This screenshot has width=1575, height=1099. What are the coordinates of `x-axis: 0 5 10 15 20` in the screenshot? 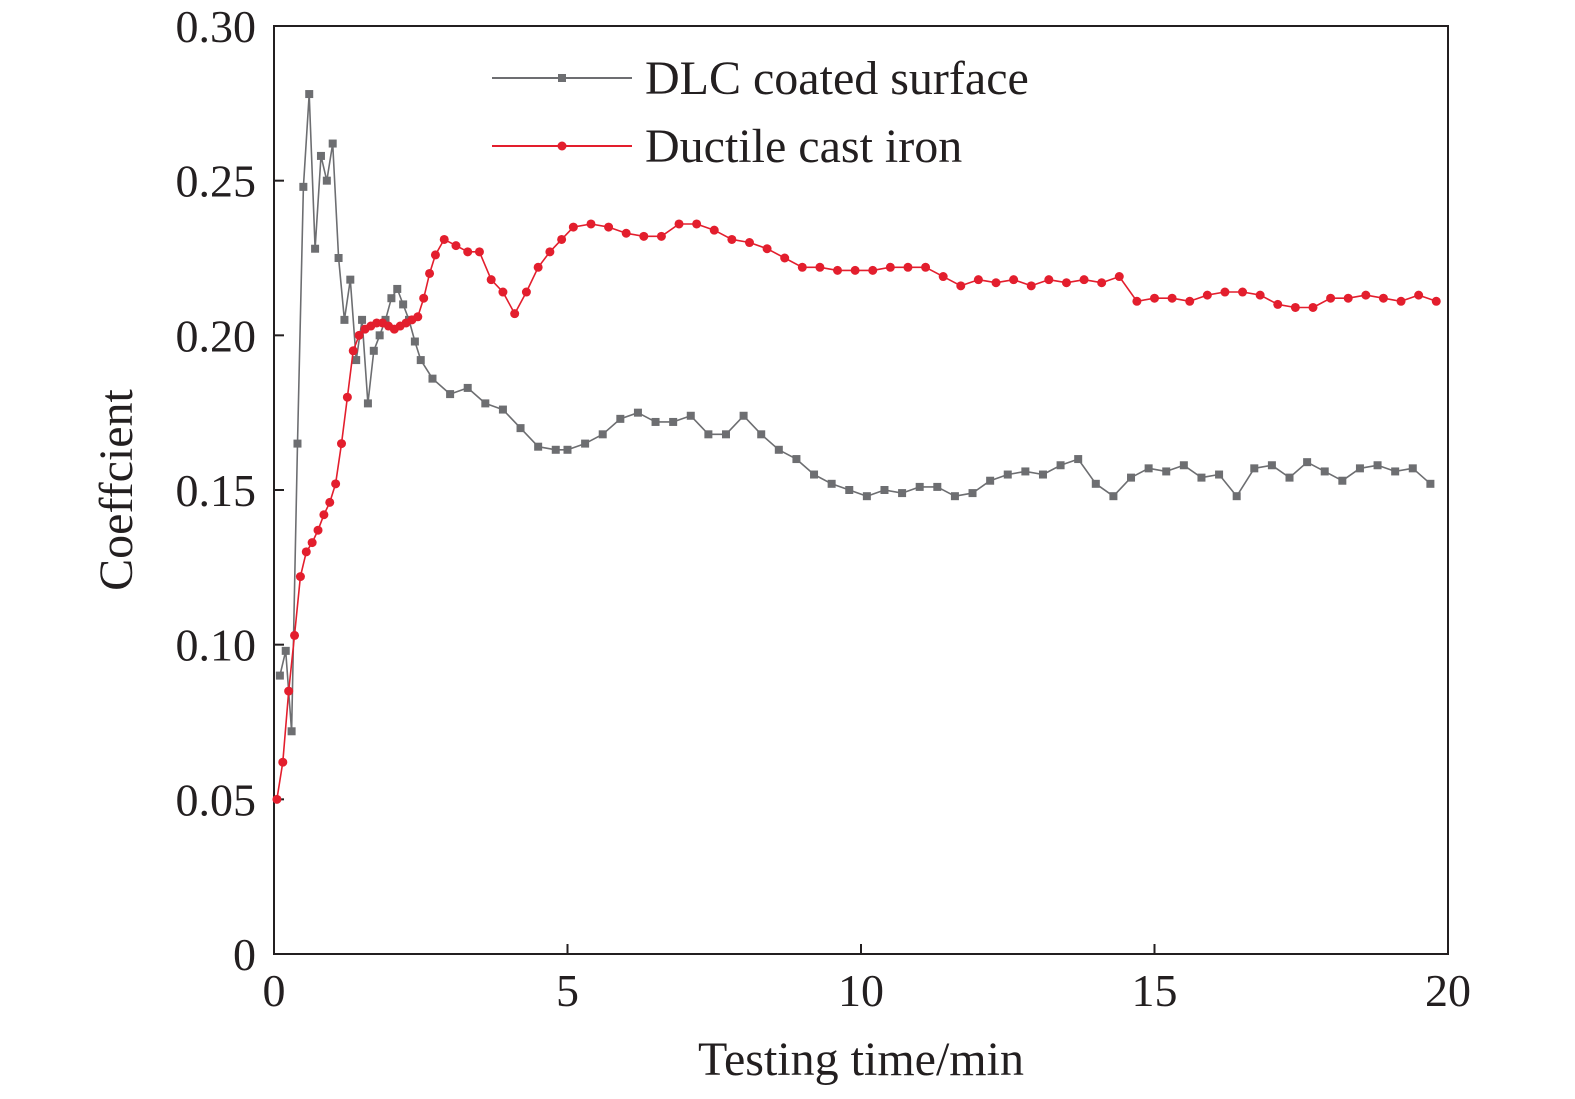 It's located at (867, 980).